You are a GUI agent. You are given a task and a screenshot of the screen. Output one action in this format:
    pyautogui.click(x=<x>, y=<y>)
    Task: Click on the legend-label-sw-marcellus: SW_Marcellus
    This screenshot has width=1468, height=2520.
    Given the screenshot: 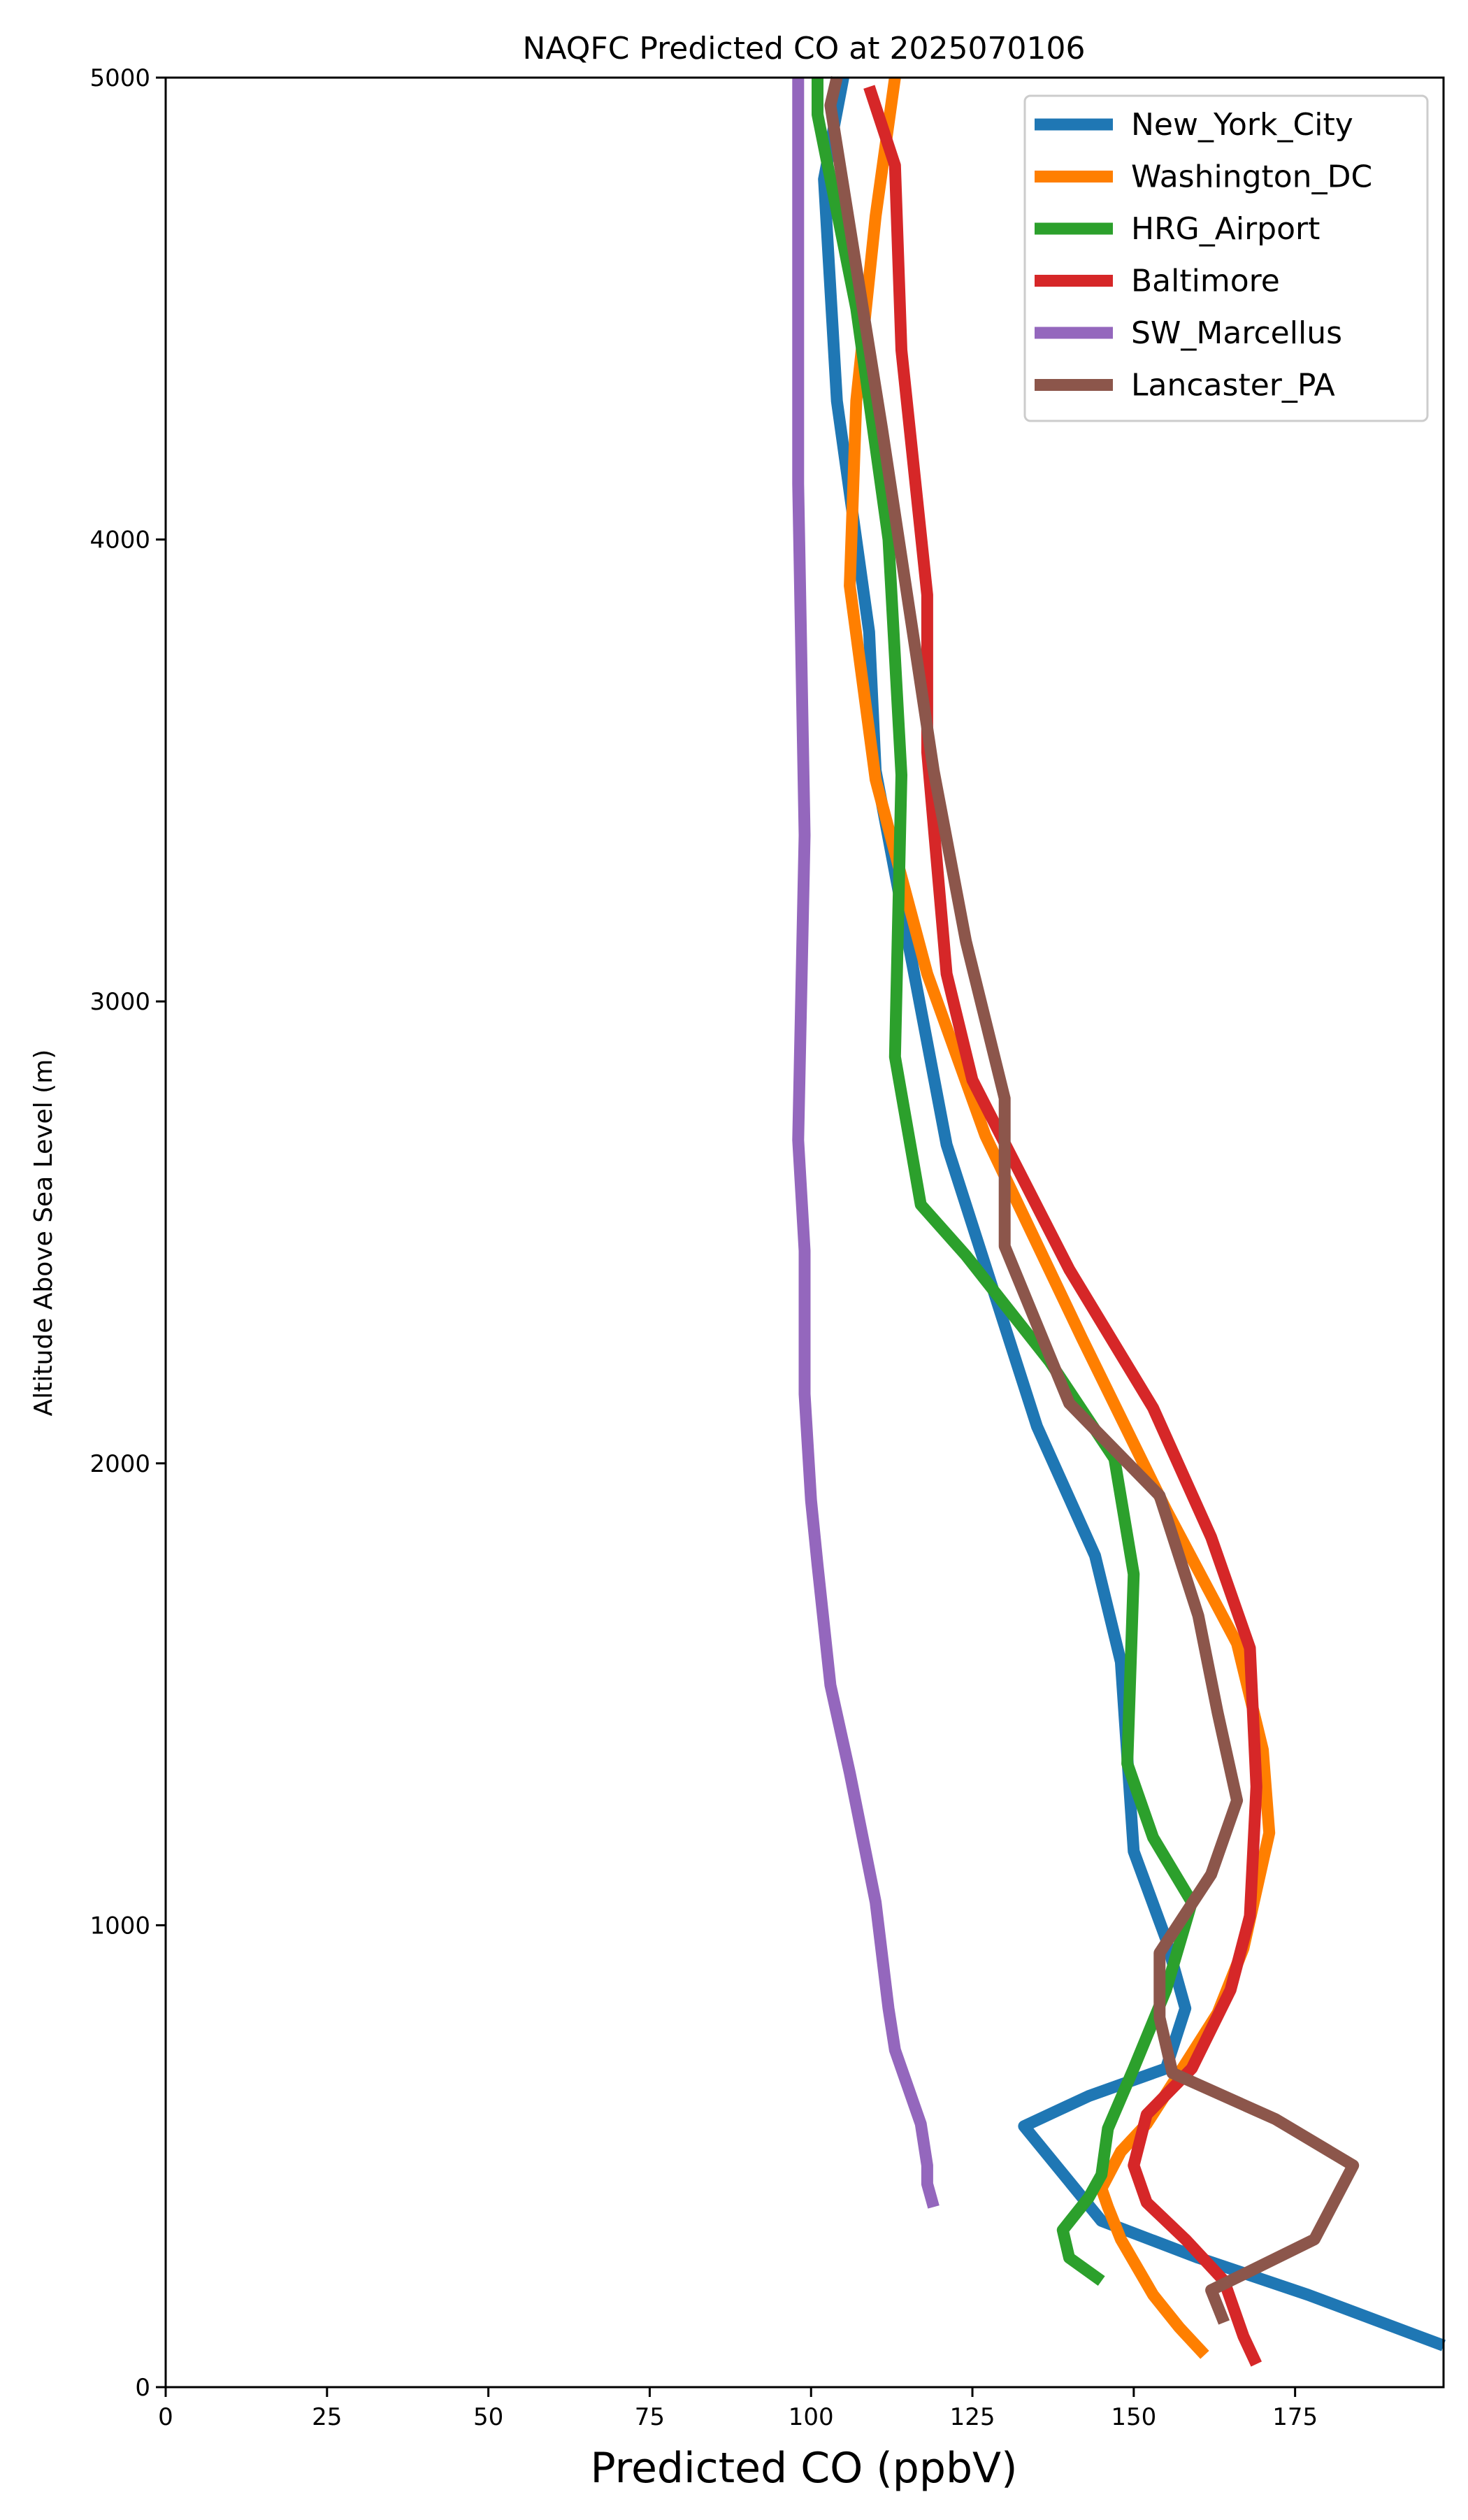 What is the action you would take?
    pyautogui.click(x=1236, y=333)
    